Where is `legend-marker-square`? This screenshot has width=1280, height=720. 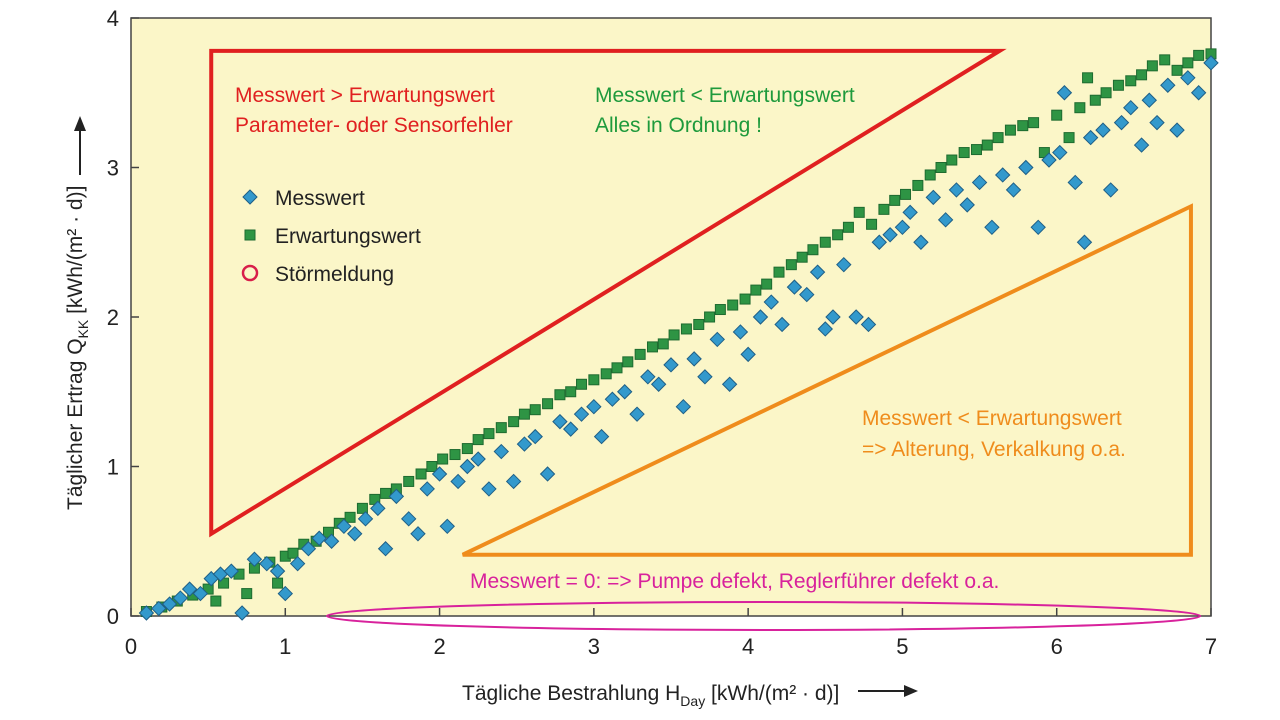 legend-marker-square is located at coordinates (250, 235).